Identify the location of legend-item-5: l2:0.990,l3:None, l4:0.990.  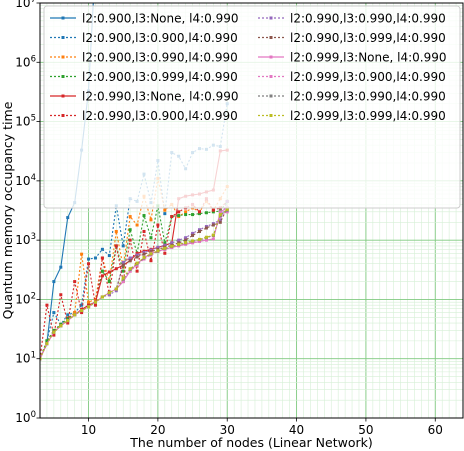
(144, 97).